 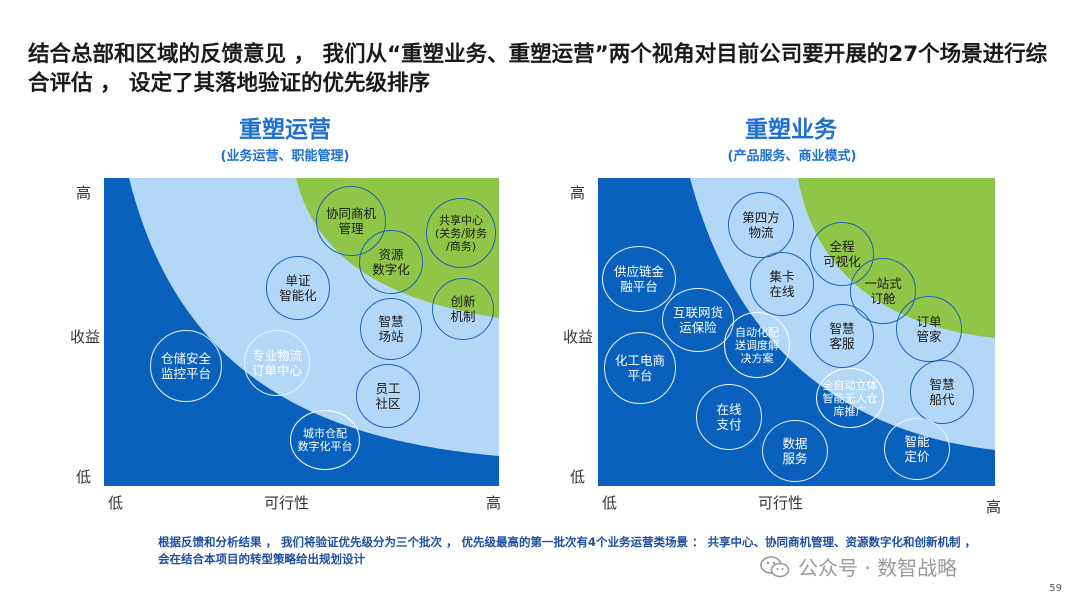 I want to click on bubble-supply-chain-finance: 供应链金 融平台, so click(x=639, y=279).